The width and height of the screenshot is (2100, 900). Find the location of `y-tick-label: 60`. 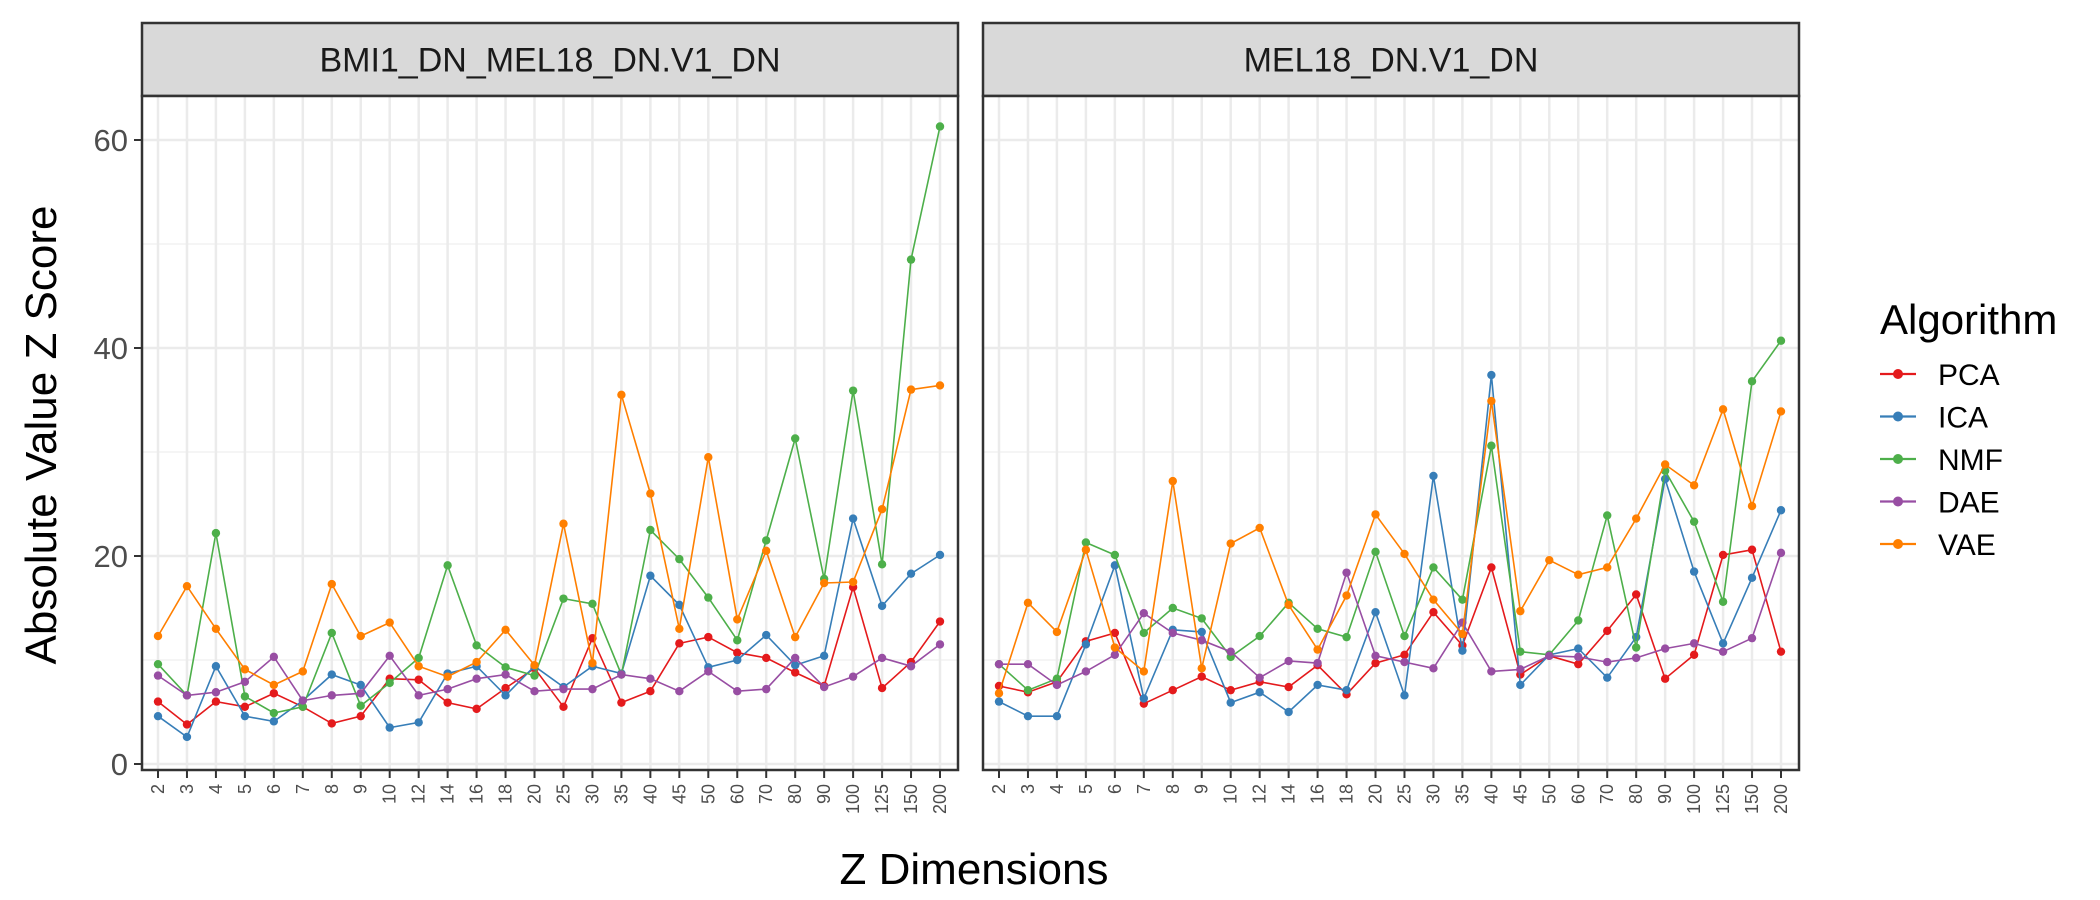

y-tick-label: 60 is located at coordinates (111, 140).